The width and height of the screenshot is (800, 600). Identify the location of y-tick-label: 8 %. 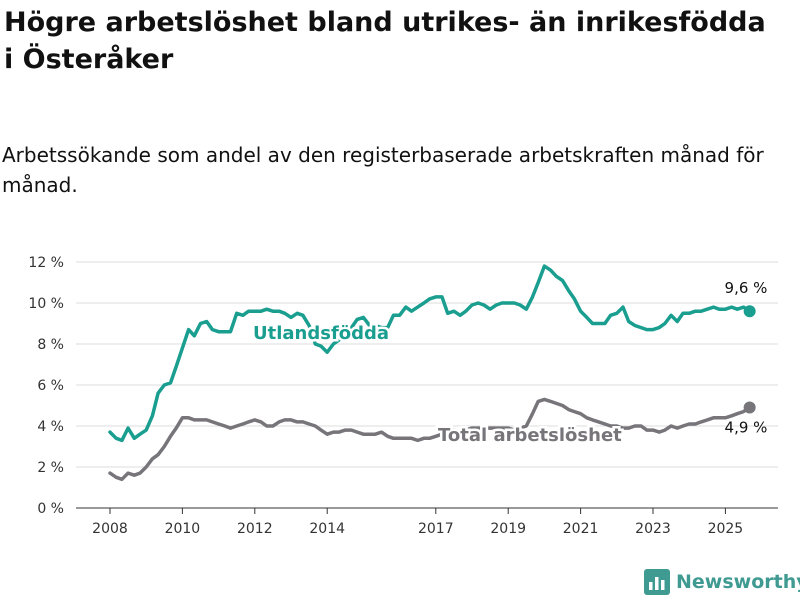
(50, 345).